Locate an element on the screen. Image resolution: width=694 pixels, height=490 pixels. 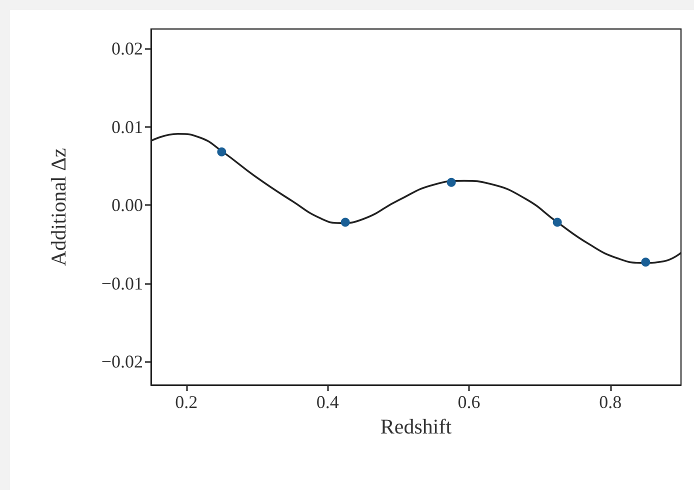
x-tick-label: 0.2 is located at coordinates (186, 402).